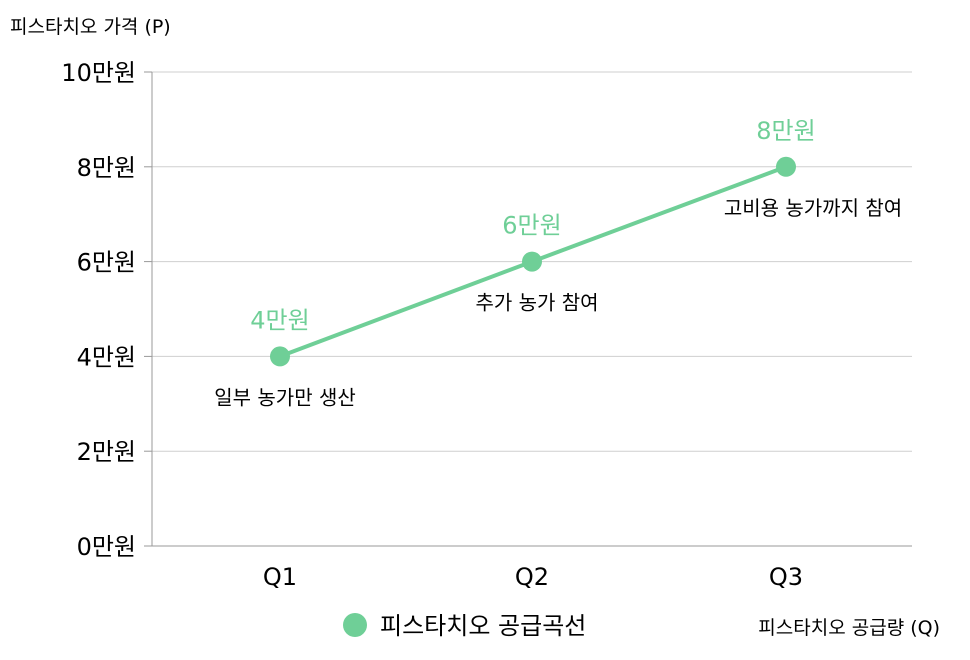 The width and height of the screenshot is (970, 660). What do you see at coordinates (106, 547) in the screenshot?
I see `y-tick-label: 0만원` at bounding box center [106, 547].